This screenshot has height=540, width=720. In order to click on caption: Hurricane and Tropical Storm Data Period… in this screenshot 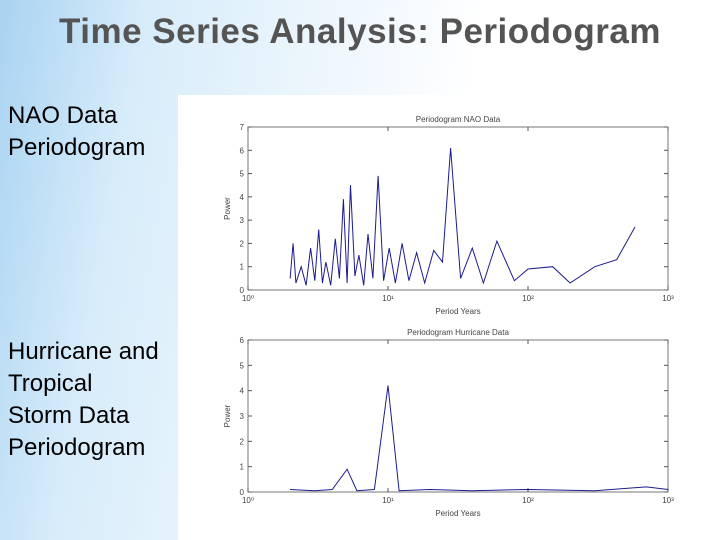, I will do `click(83, 399)`.